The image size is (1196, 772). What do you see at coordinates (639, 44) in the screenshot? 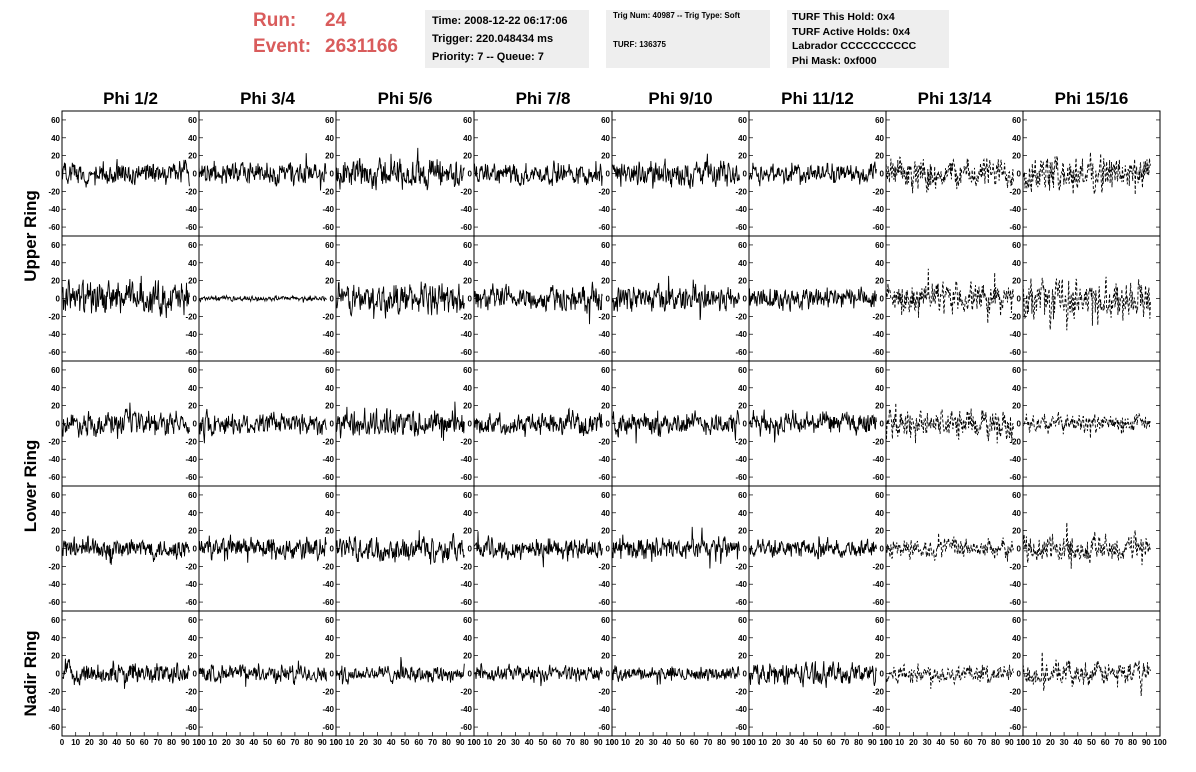
I see `turf-line: TURF: 136375` at bounding box center [639, 44].